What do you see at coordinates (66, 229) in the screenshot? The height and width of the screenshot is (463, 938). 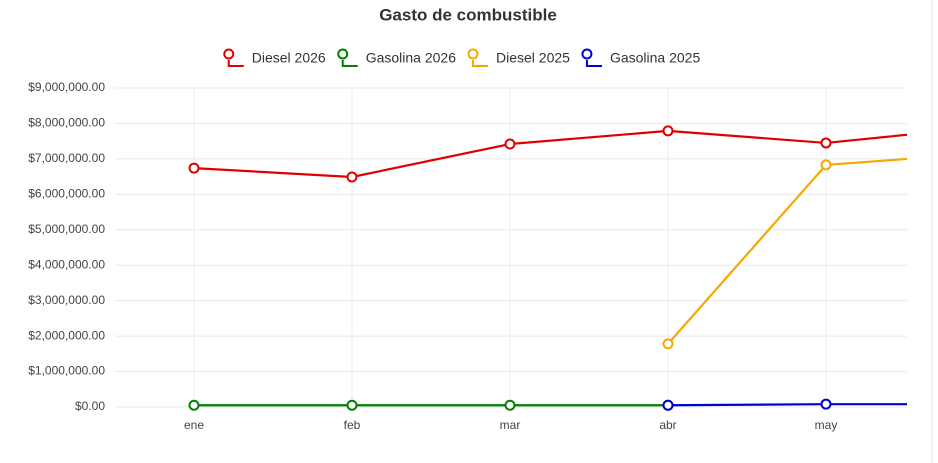 I see `y-tick-label: $5,000,000.00` at bounding box center [66, 229].